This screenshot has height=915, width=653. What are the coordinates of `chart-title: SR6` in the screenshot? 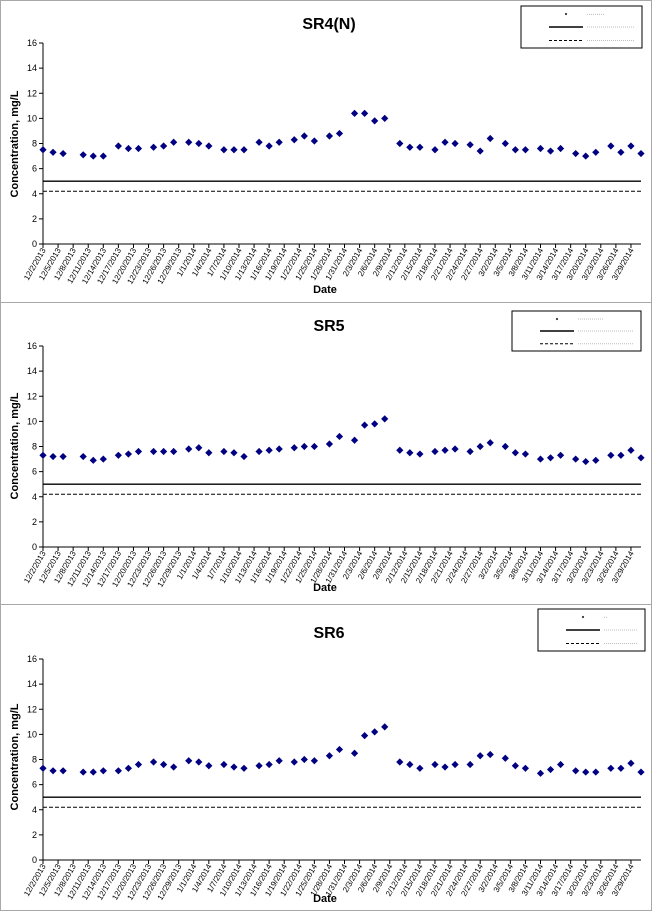 It's located at (328, 633).